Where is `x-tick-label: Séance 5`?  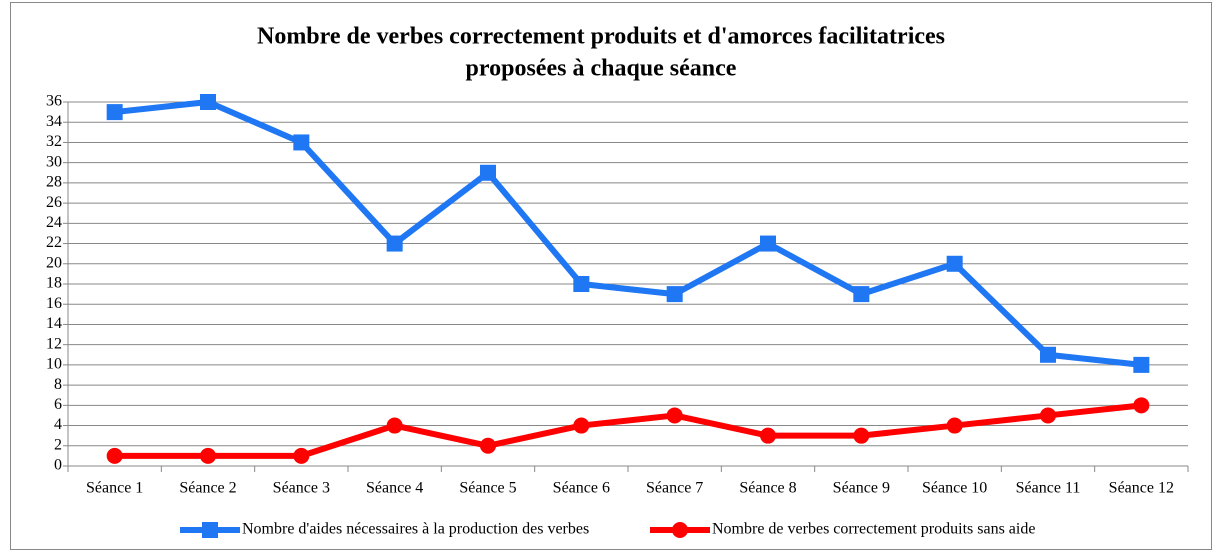
x-tick-label: Séance 5 is located at coordinates (487, 488).